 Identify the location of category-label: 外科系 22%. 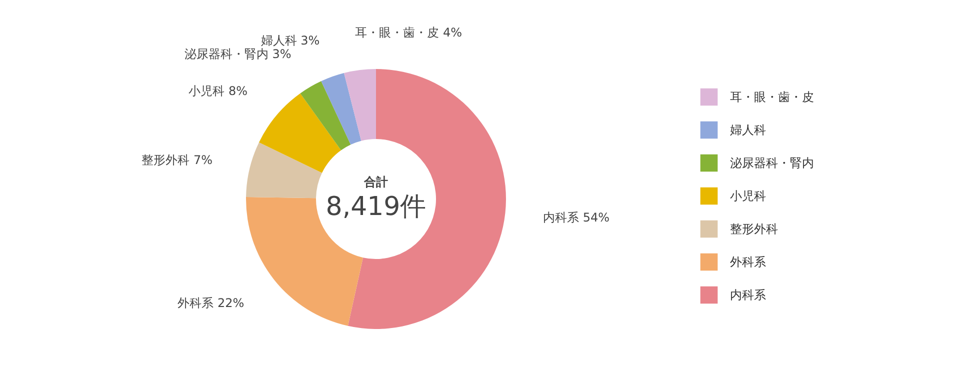
(211, 303).